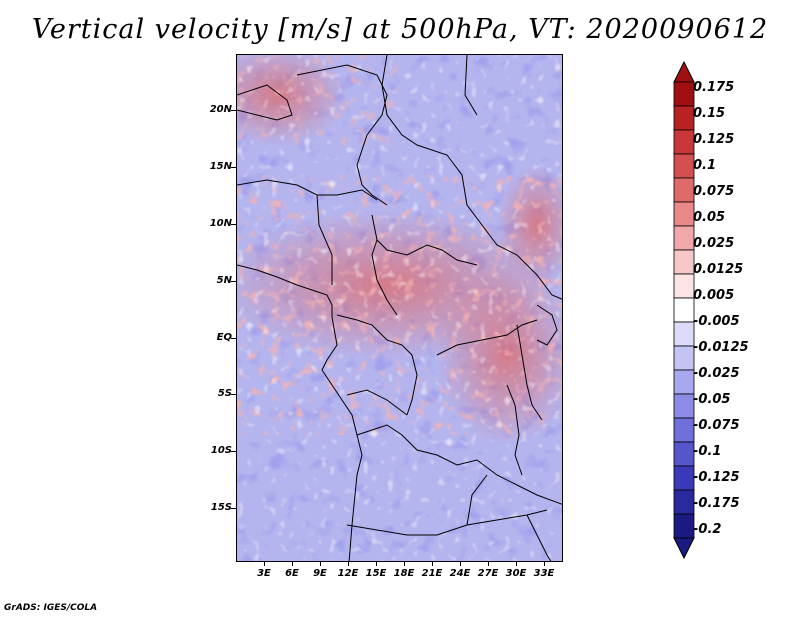 The width and height of the screenshot is (800, 618). Describe the element at coordinates (221, 507) in the screenshot. I see `lat-label-15s: 15S` at that location.